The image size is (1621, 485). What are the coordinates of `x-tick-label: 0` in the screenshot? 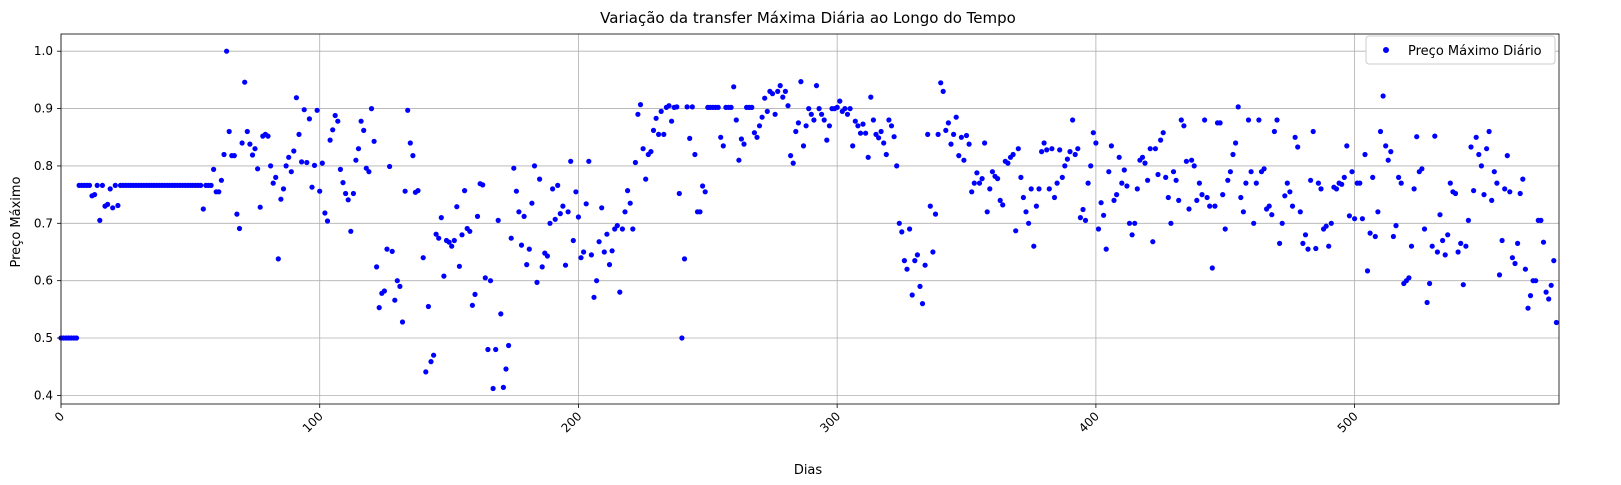 It's located at (59, 416).